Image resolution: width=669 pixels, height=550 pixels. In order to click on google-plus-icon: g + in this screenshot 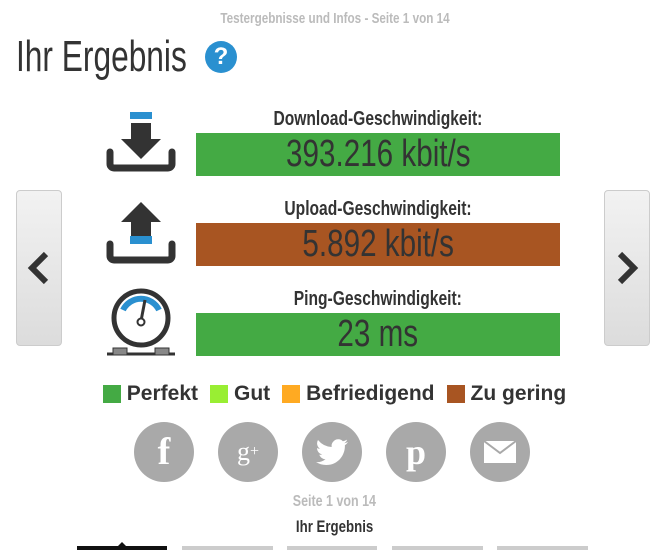, I will do `click(248, 452)`.